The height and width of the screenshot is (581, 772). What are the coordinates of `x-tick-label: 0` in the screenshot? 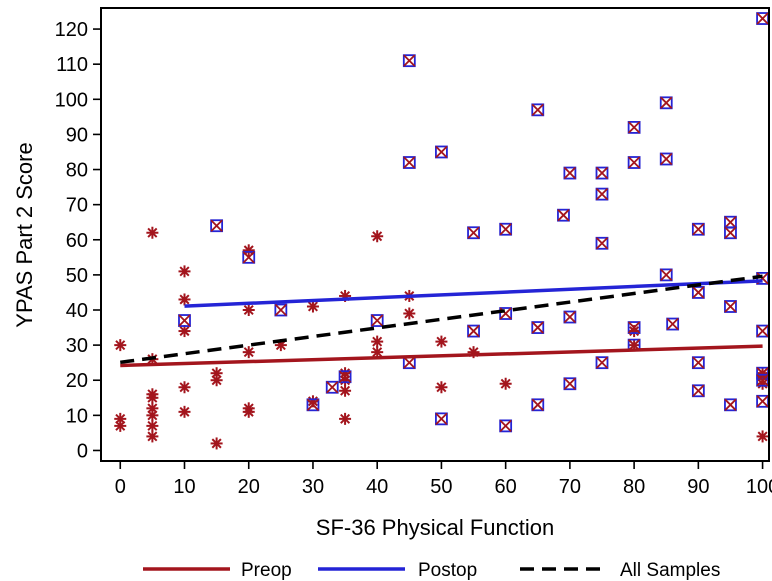 It's located at (120, 487).